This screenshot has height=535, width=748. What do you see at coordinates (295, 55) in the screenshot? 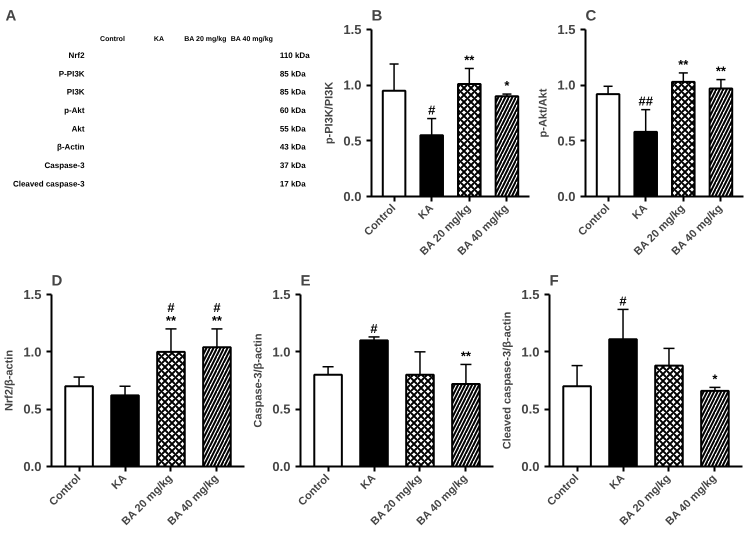
I see `category-label: 110 kDa` at bounding box center [295, 55].